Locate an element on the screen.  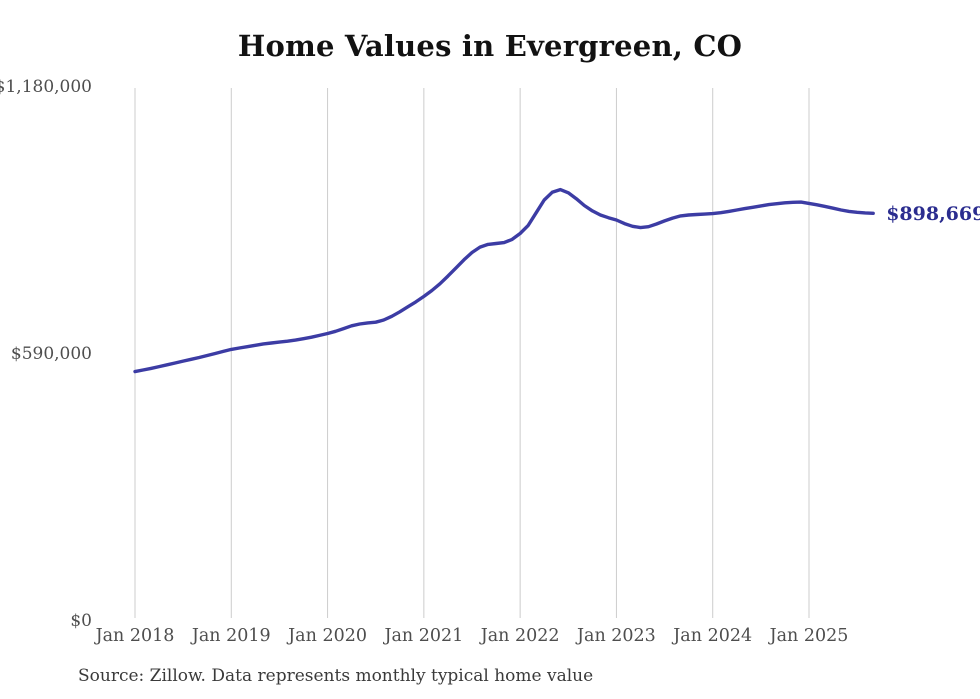
x-axis-tick-label: Jan 2023 is located at coordinates (615, 636).